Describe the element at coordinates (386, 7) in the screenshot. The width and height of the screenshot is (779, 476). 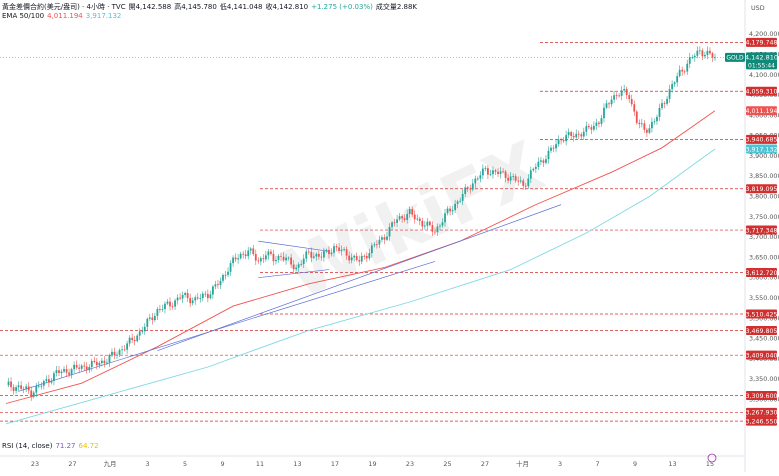
I see `volume-label: 成交量` at that location.